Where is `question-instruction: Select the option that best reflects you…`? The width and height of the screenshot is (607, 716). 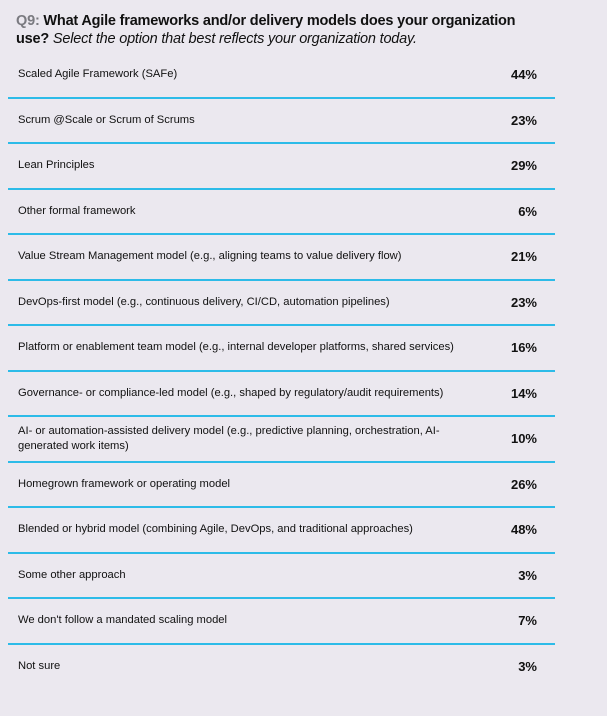
question-instruction: Select the option that best reflects you… is located at coordinates (234, 39).